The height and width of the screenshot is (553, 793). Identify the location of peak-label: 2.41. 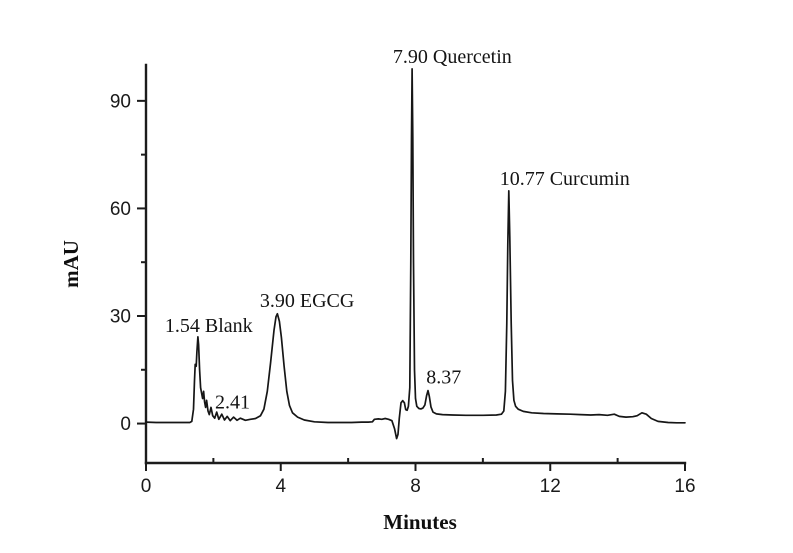
(232, 402).